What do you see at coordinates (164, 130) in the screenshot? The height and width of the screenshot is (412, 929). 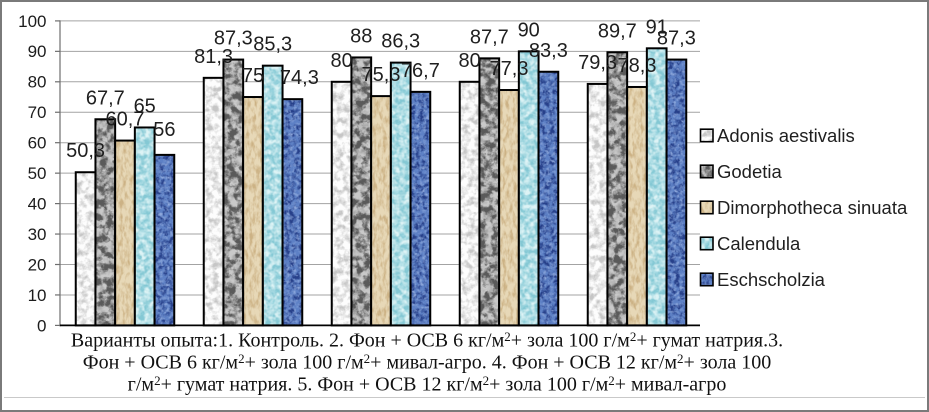 I see `svg-text: 56` at bounding box center [164, 130].